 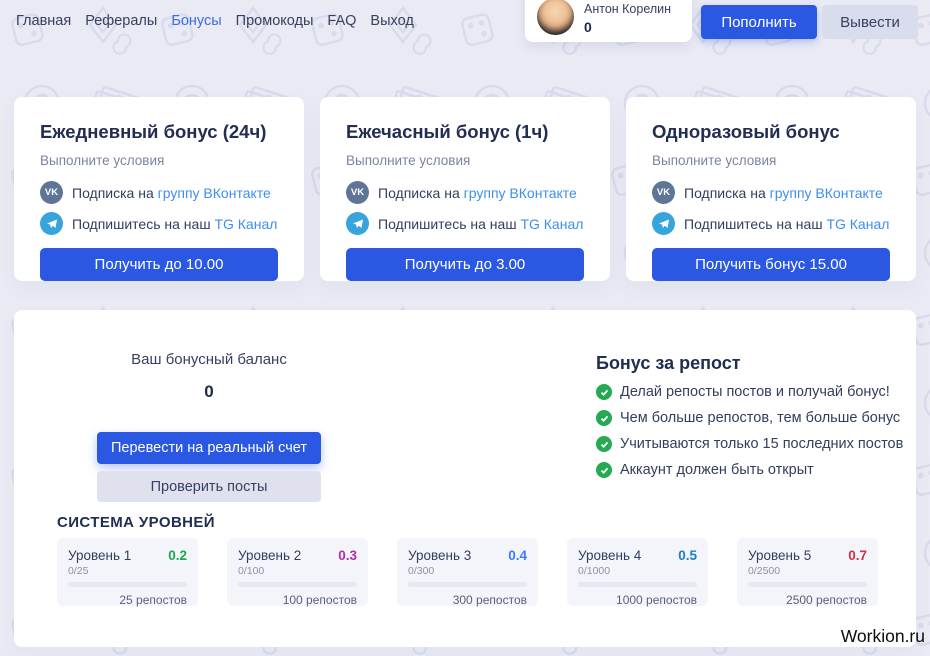 What do you see at coordinates (687, 555) in the screenshot?
I see `level-multiplier: 0.5` at bounding box center [687, 555].